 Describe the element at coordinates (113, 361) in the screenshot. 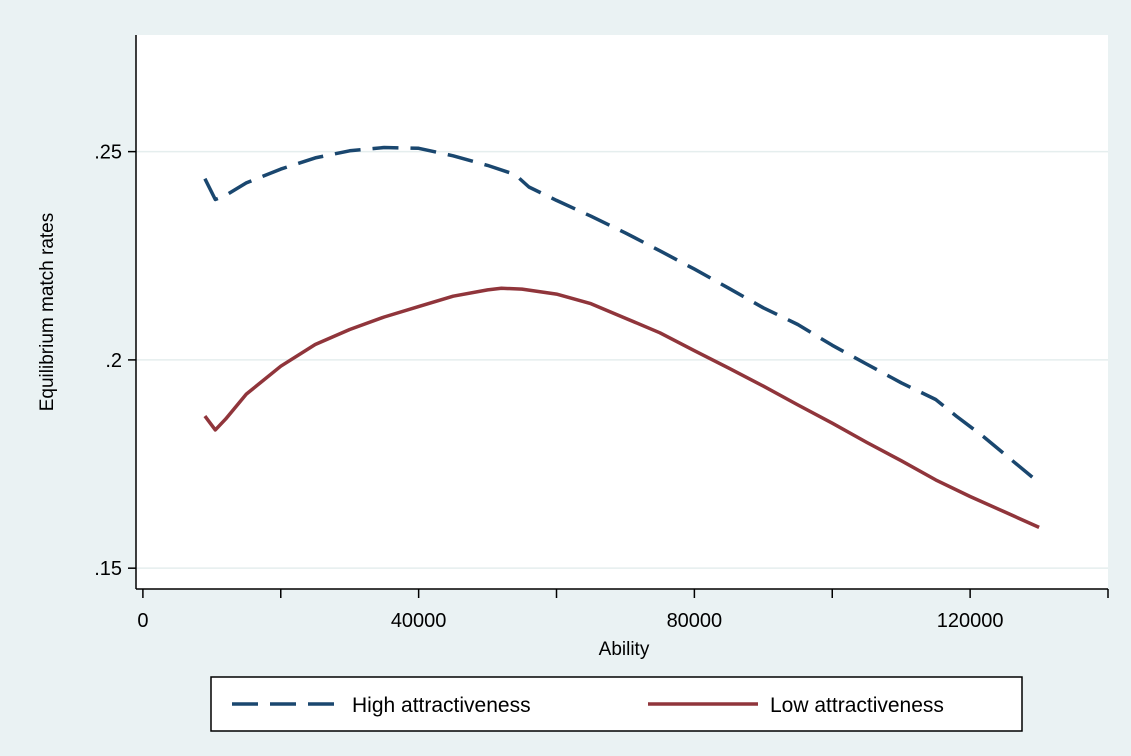

I see `y-tick-label: .2` at that location.